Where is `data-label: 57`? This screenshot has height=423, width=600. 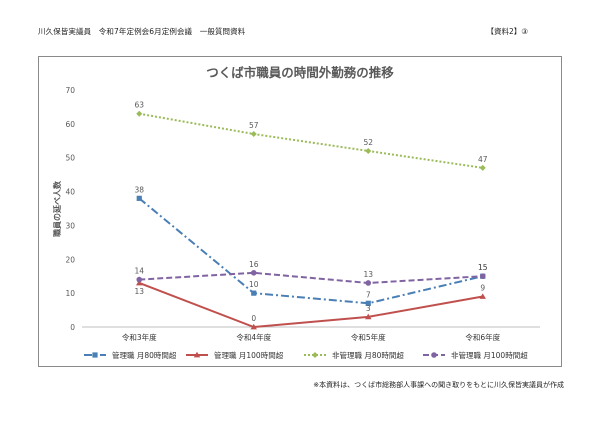
data-label: 57 is located at coordinates (254, 125).